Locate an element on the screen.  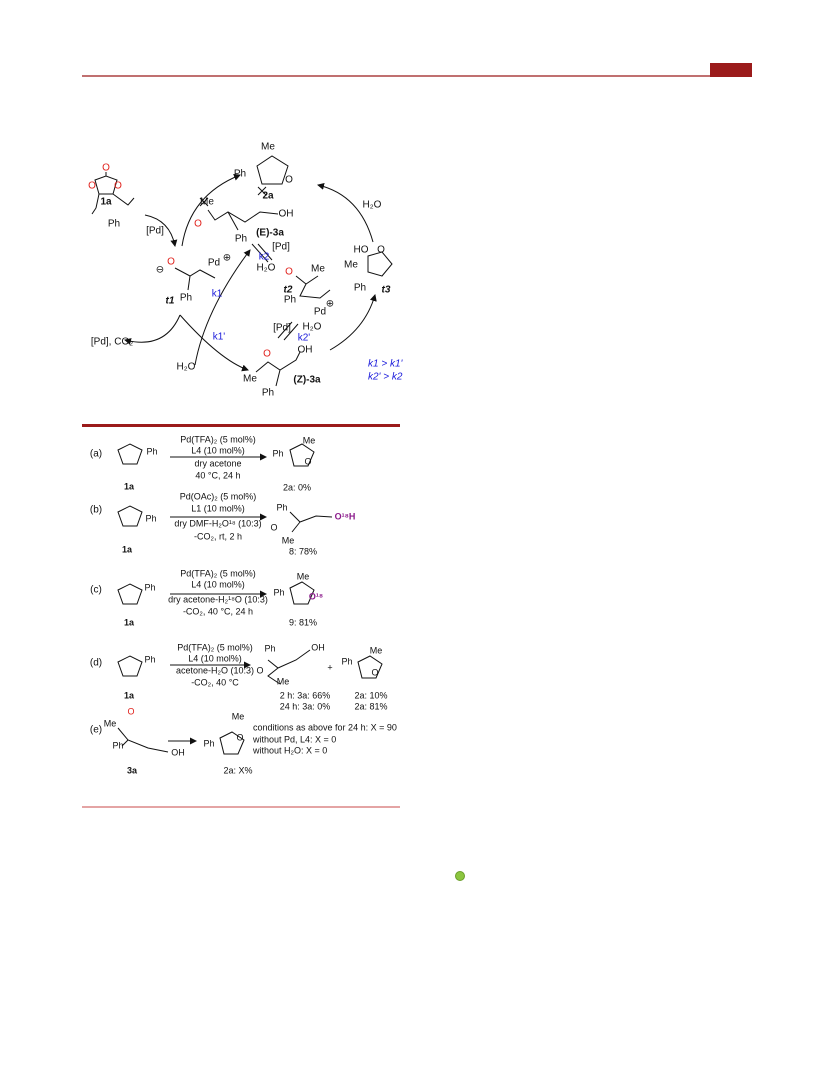
intermediate-label: t2 is located at coordinates (288, 290).